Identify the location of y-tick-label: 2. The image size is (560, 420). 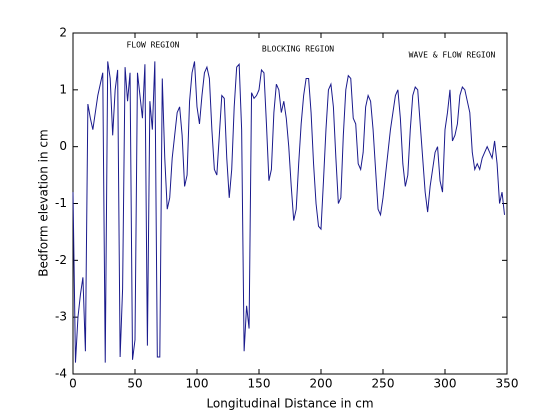
(63, 33).